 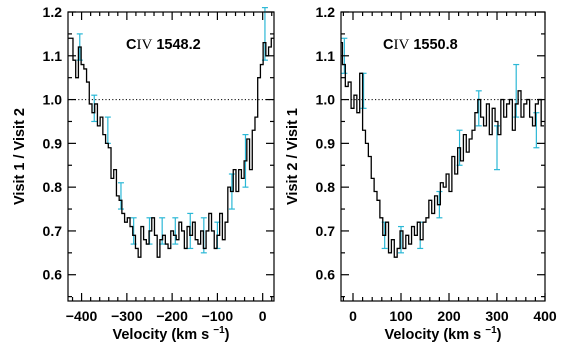 I want to click on x-tick-label: 300, so click(x=497, y=316).